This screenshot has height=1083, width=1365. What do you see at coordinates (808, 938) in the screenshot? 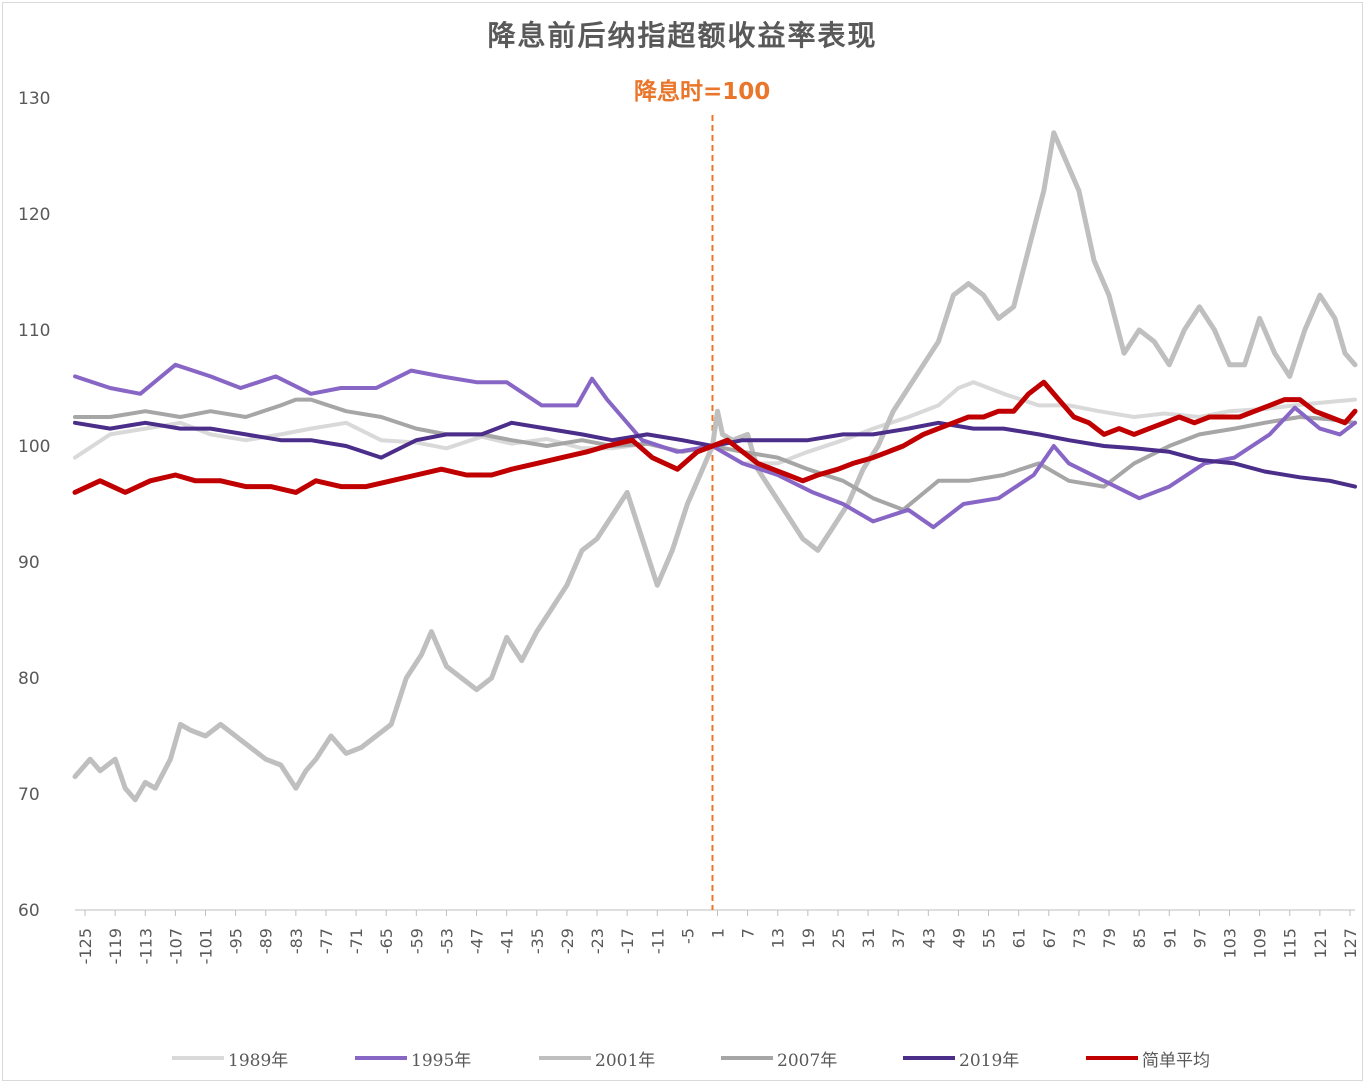
I see `x-tick-label: 19` at bounding box center [808, 938].